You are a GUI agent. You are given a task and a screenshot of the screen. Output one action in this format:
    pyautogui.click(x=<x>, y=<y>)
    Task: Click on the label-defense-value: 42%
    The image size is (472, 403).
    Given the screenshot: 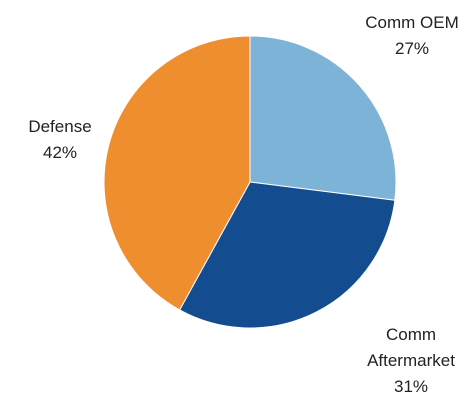 What is the action you would take?
    pyautogui.click(x=60, y=152)
    